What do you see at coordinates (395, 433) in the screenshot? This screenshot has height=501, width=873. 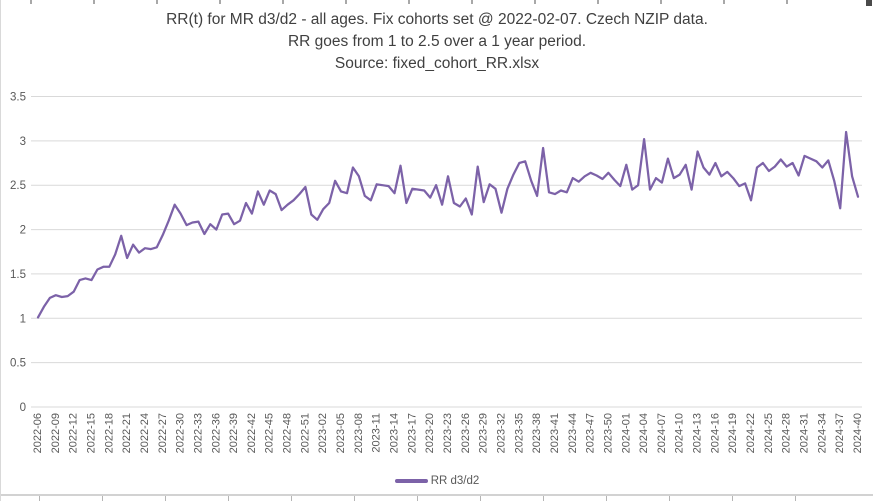 I see `x-tick-label: 2023-14` at bounding box center [395, 433].